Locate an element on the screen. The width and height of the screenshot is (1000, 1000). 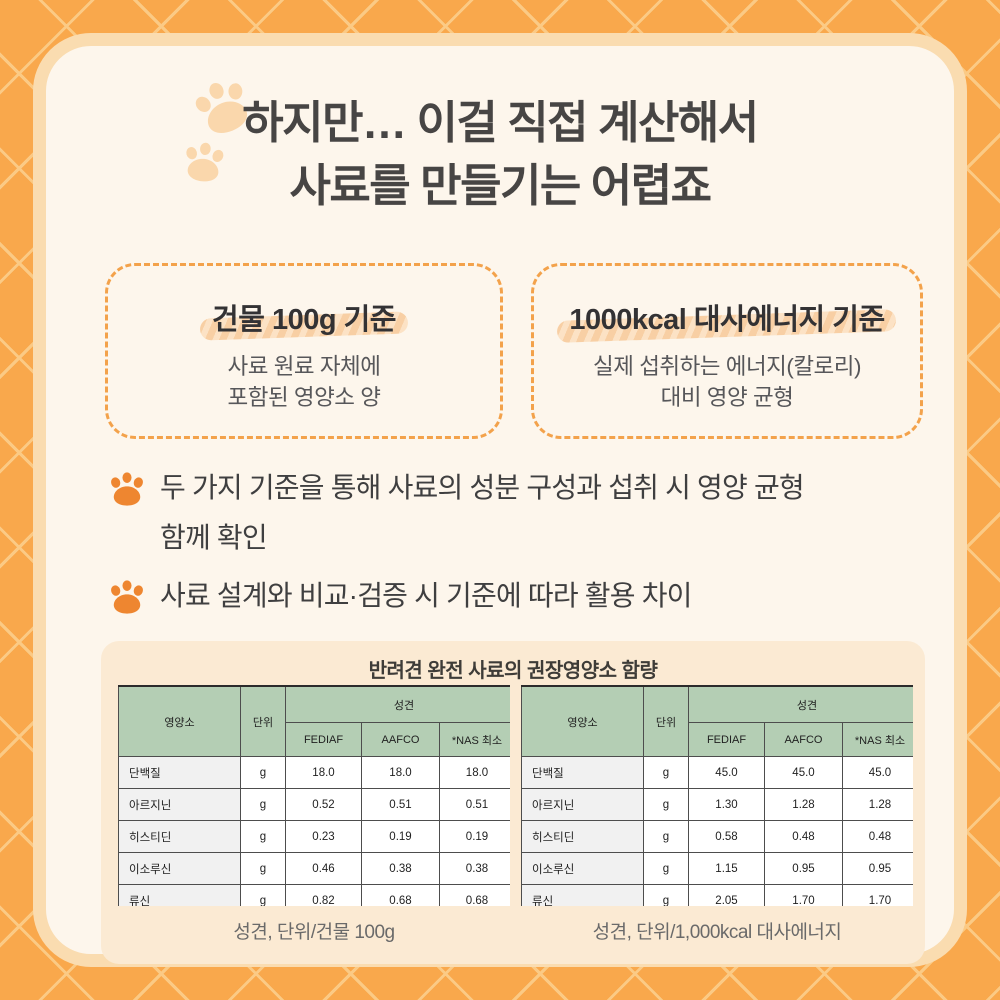
cell-value: 0.82 is located at coordinates (323, 895).